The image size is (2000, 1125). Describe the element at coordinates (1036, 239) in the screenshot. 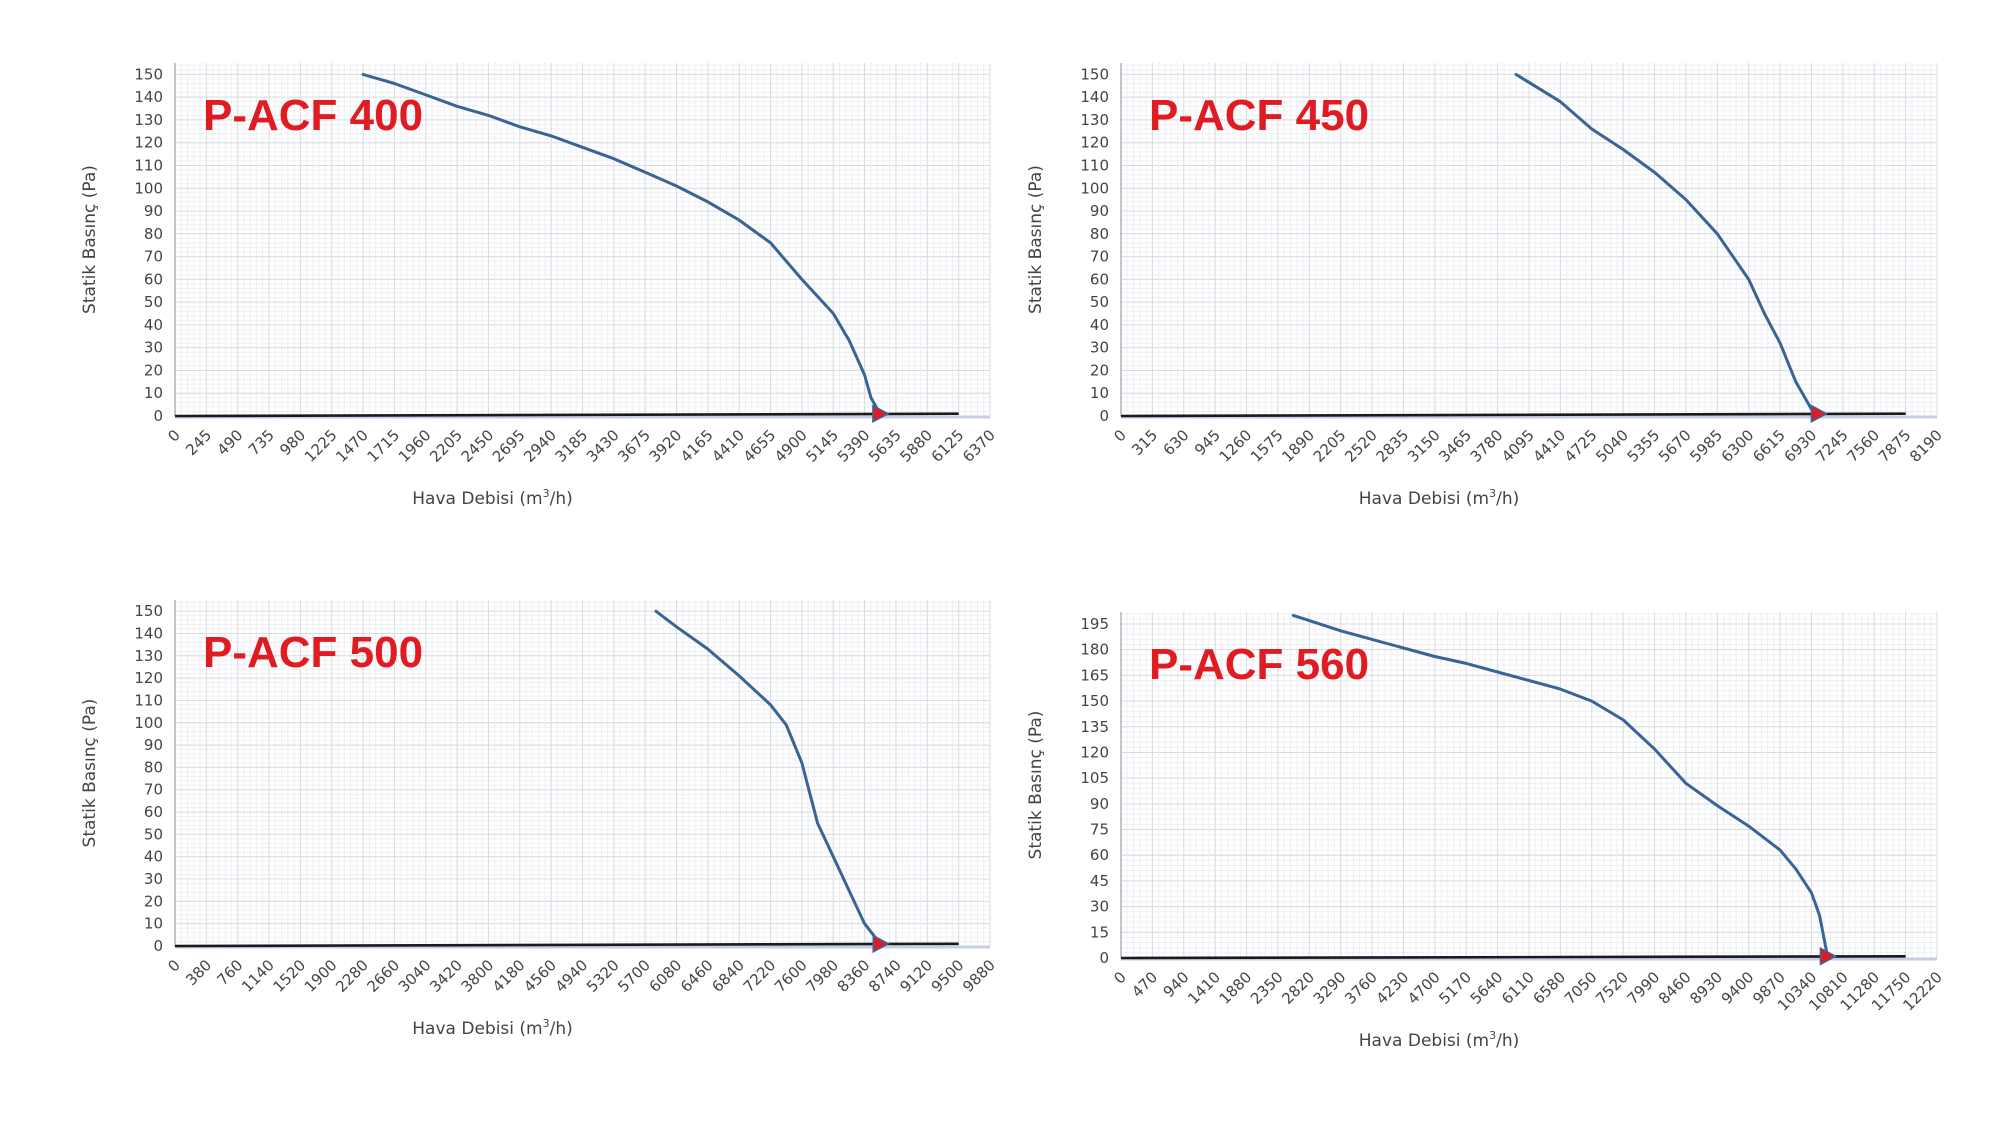

I see `y-axis-label: Statik Basınç (Pa)` at that location.